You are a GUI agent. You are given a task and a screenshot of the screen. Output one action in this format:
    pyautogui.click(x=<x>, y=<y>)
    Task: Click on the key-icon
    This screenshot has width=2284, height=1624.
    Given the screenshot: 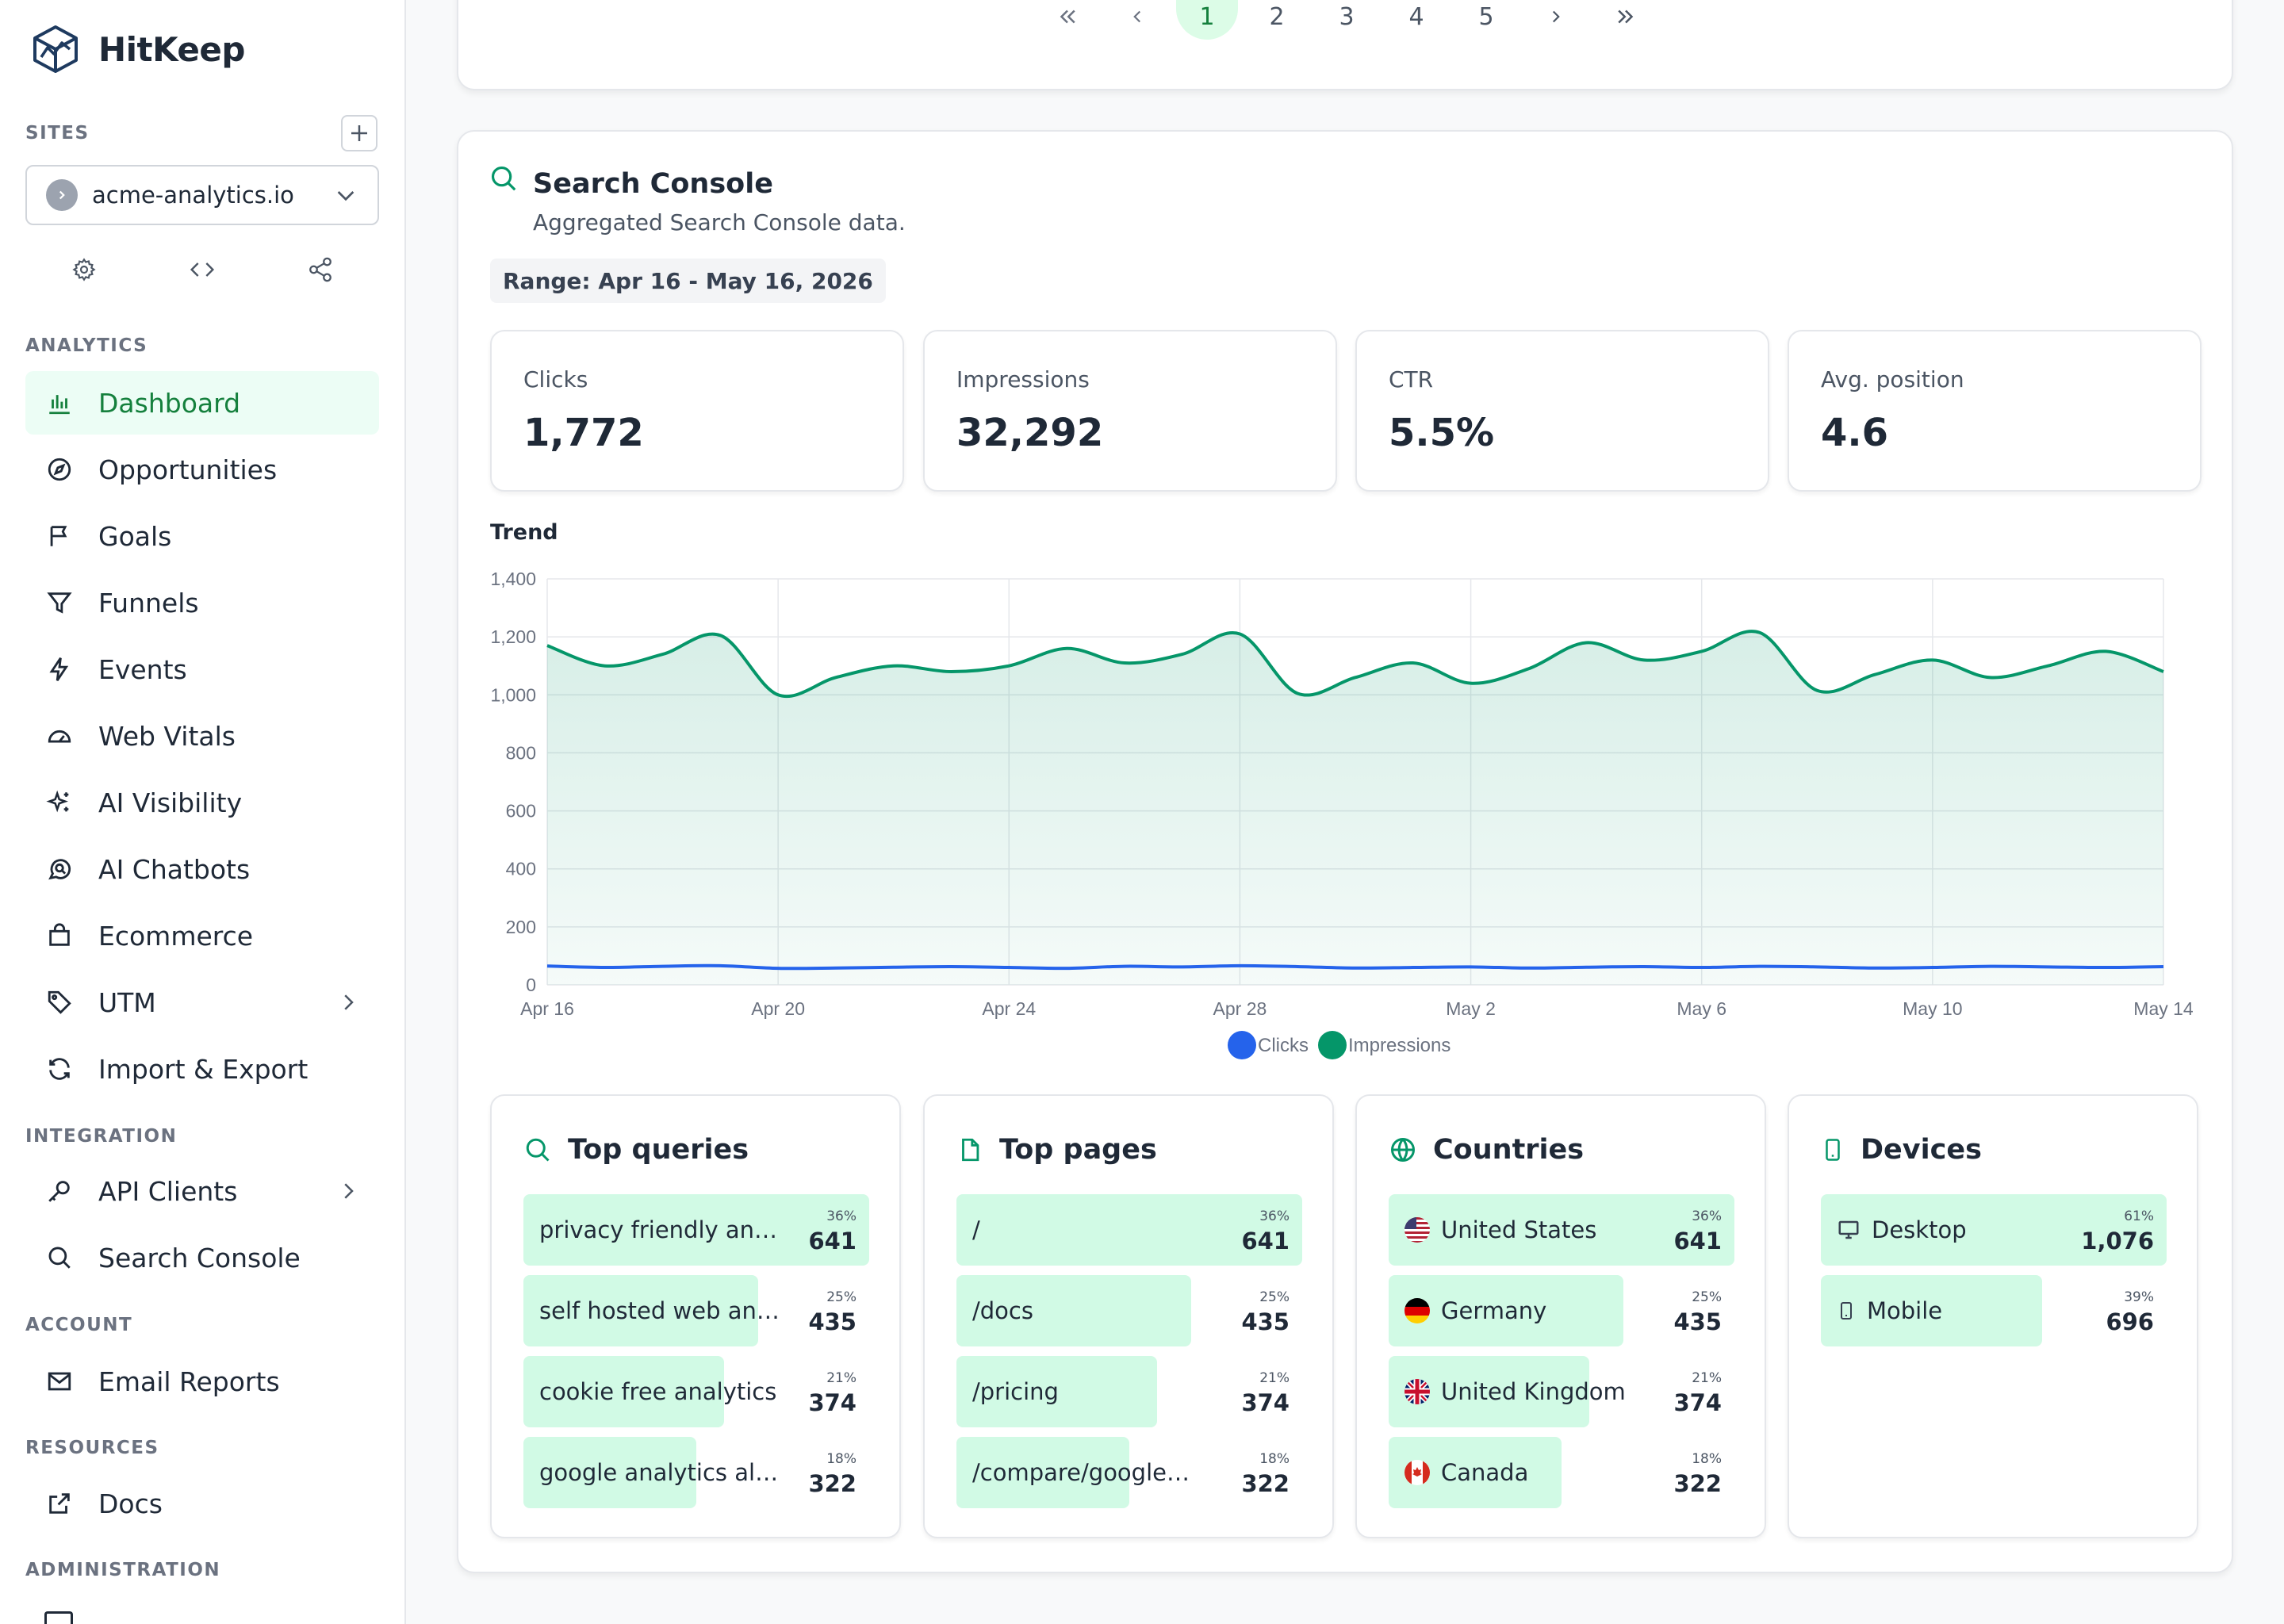 What is the action you would take?
    pyautogui.click(x=59, y=1191)
    